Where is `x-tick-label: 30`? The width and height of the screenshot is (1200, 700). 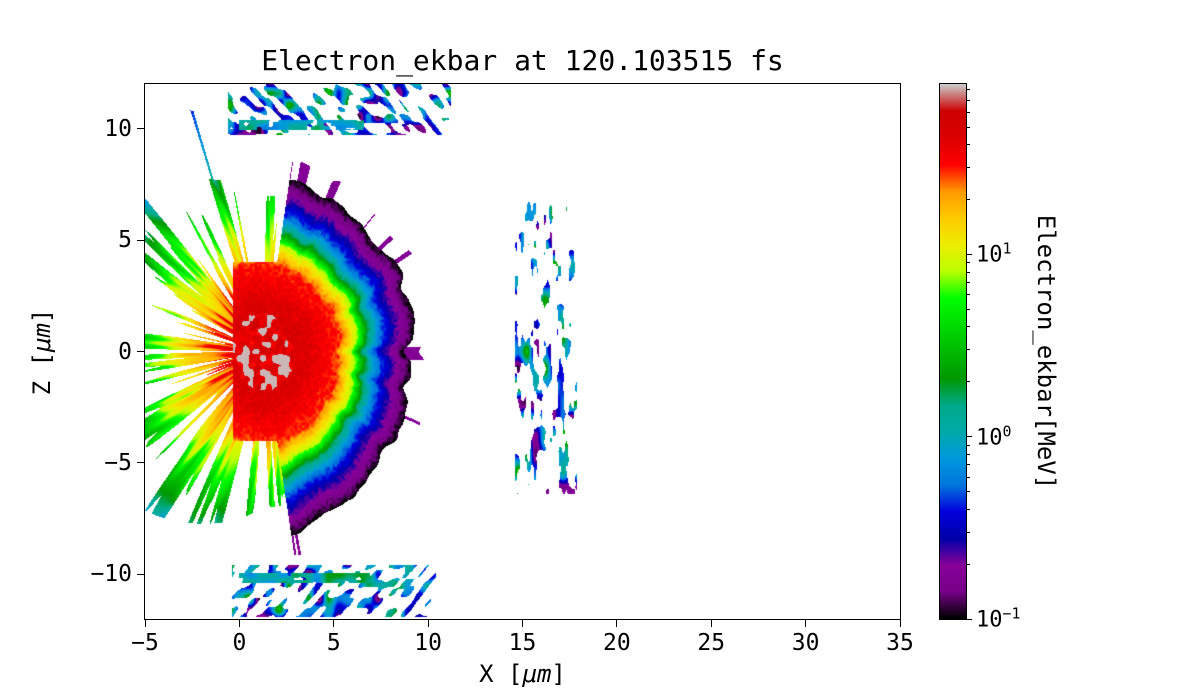
x-tick-label: 30 is located at coordinates (805, 643).